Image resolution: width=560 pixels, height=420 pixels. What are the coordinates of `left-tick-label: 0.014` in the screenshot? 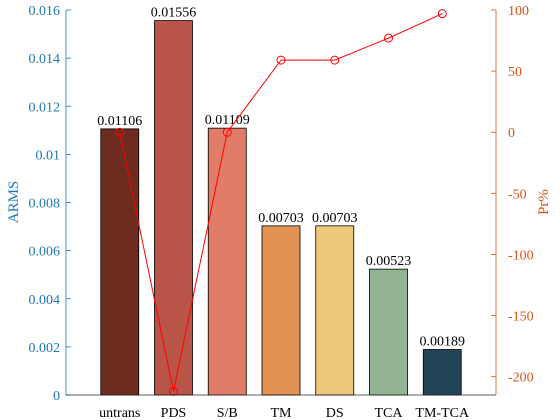 It's located at (45, 59).